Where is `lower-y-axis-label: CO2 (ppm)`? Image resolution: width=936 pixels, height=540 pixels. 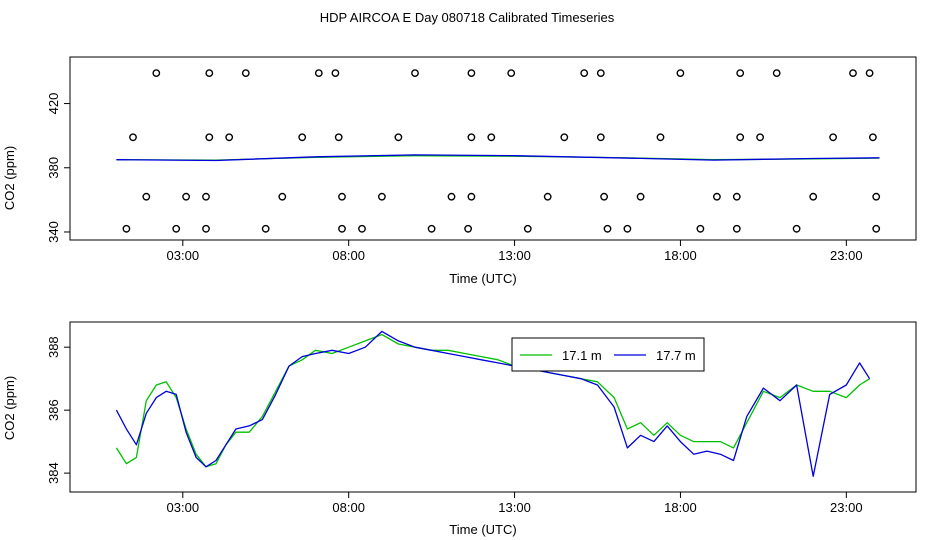
lower-y-axis-label: CO2 (ppm) is located at coordinates (9, 408).